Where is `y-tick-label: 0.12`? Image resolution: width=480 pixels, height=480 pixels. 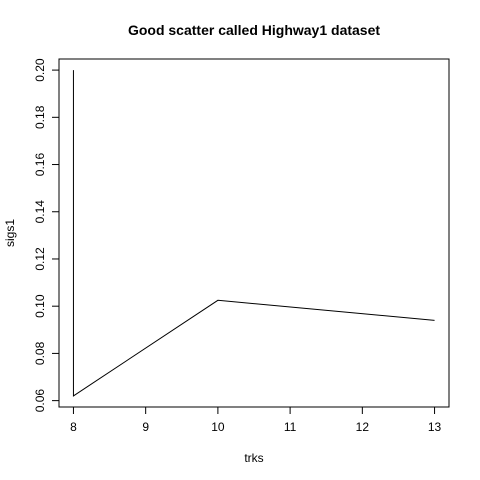 y-tick-label: 0.12 is located at coordinates (40, 259).